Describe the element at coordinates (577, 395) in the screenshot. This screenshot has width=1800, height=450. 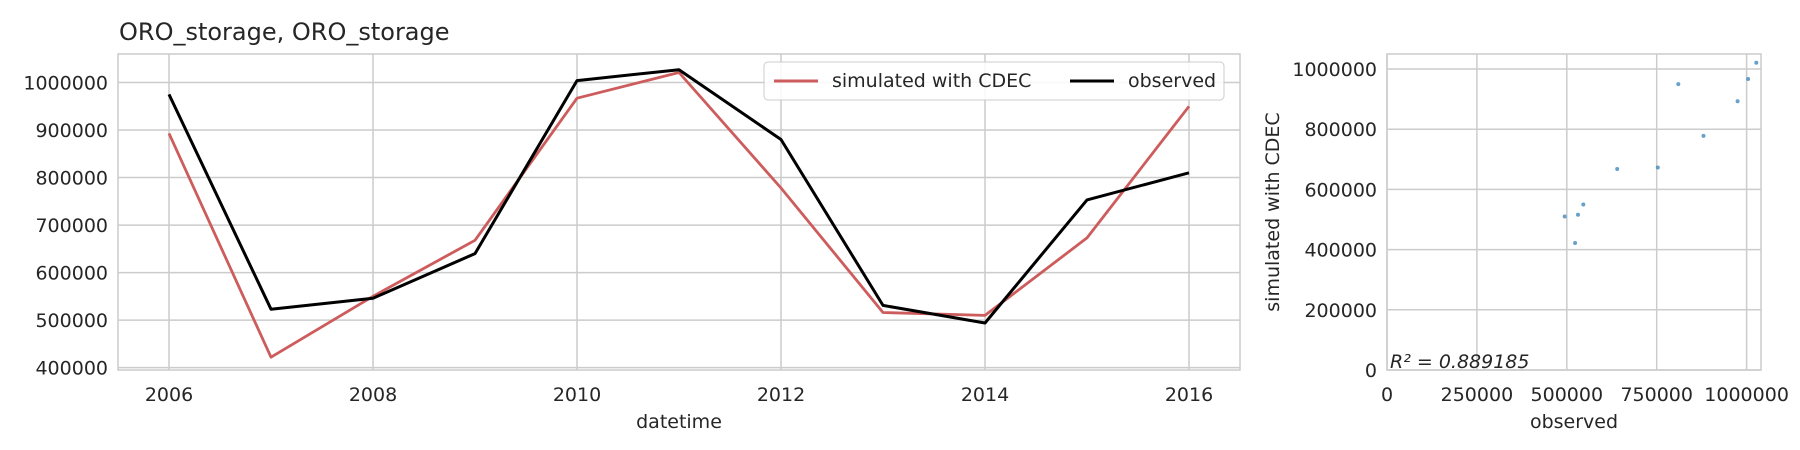
I see `x-tick-label: 2010` at that location.